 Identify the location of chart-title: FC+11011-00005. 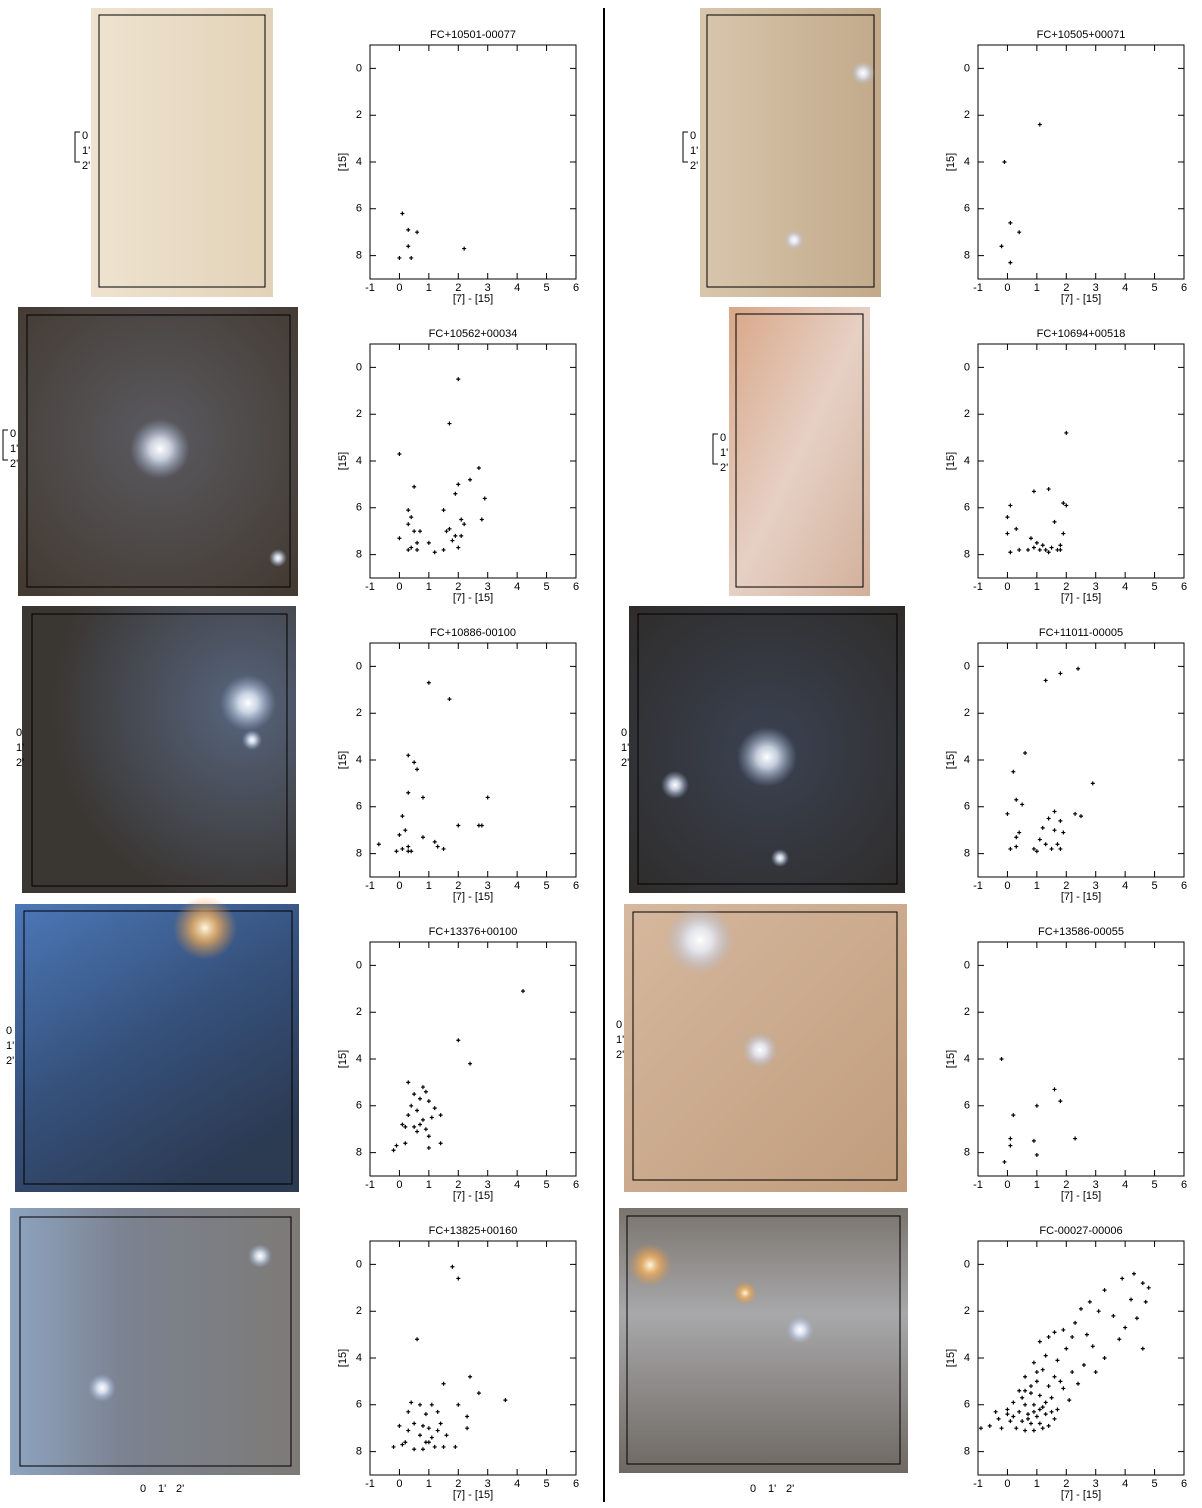
(1081, 633).